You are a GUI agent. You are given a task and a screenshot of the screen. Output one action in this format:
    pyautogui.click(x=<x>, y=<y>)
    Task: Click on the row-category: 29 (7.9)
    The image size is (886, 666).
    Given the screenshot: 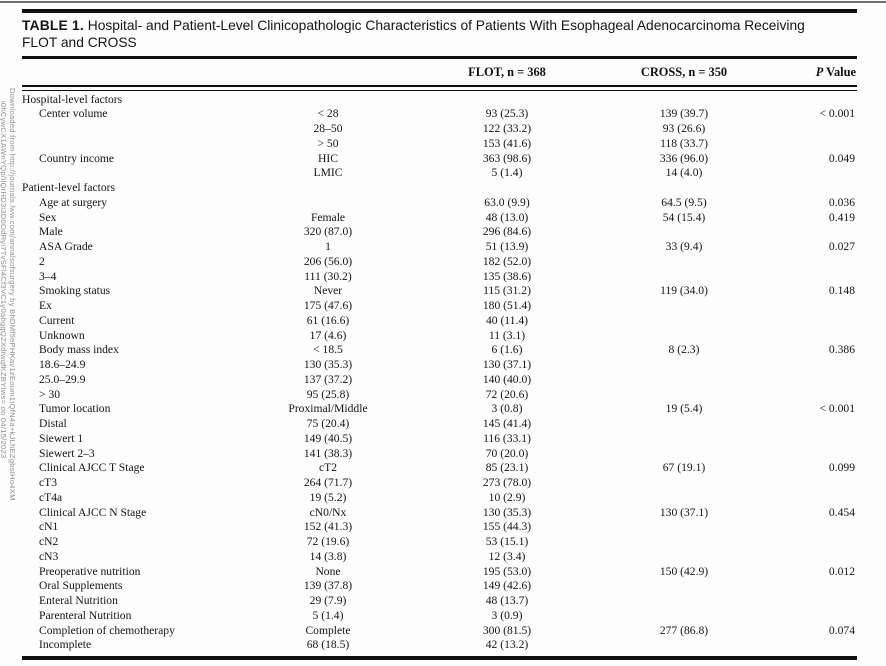 What is the action you would take?
    pyautogui.click(x=328, y=600)
    